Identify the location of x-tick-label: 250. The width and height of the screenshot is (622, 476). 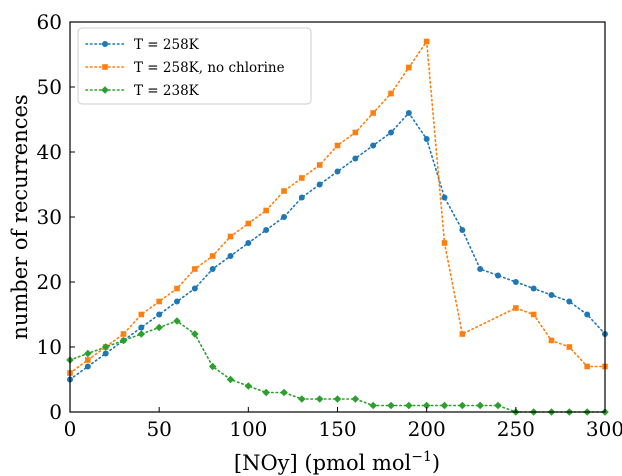
(516, 429).